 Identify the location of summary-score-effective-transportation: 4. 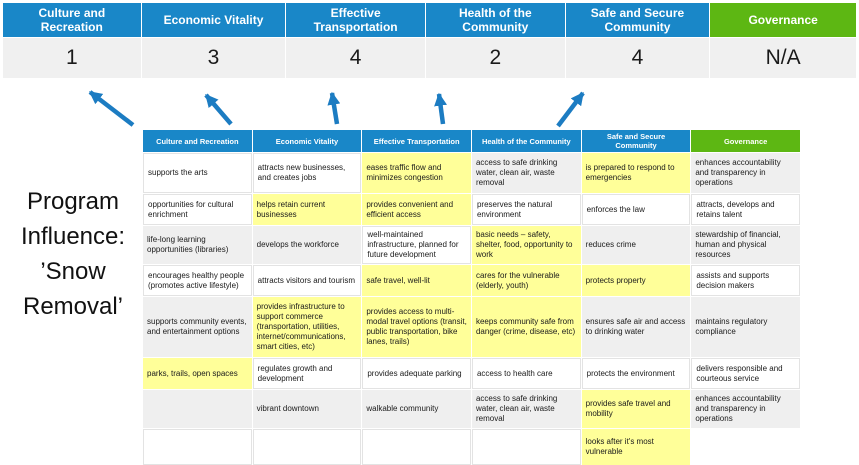
(355, 58).